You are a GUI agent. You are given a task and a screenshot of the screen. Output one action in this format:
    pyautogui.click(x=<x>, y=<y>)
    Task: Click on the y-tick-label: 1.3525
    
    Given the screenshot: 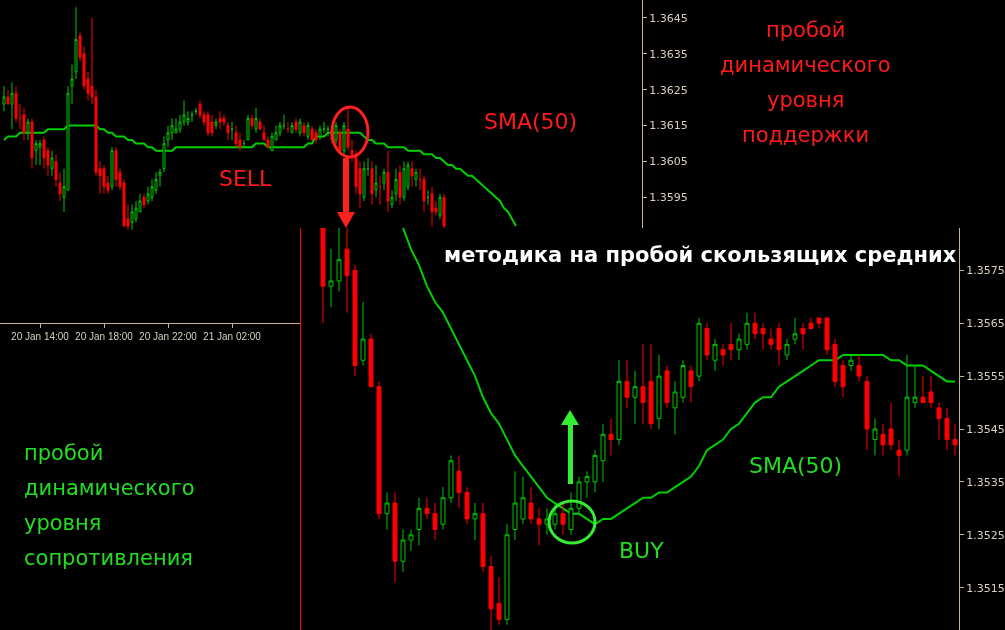 What is the action you would take?
    pyautogui.click(x=985, y=535)
    